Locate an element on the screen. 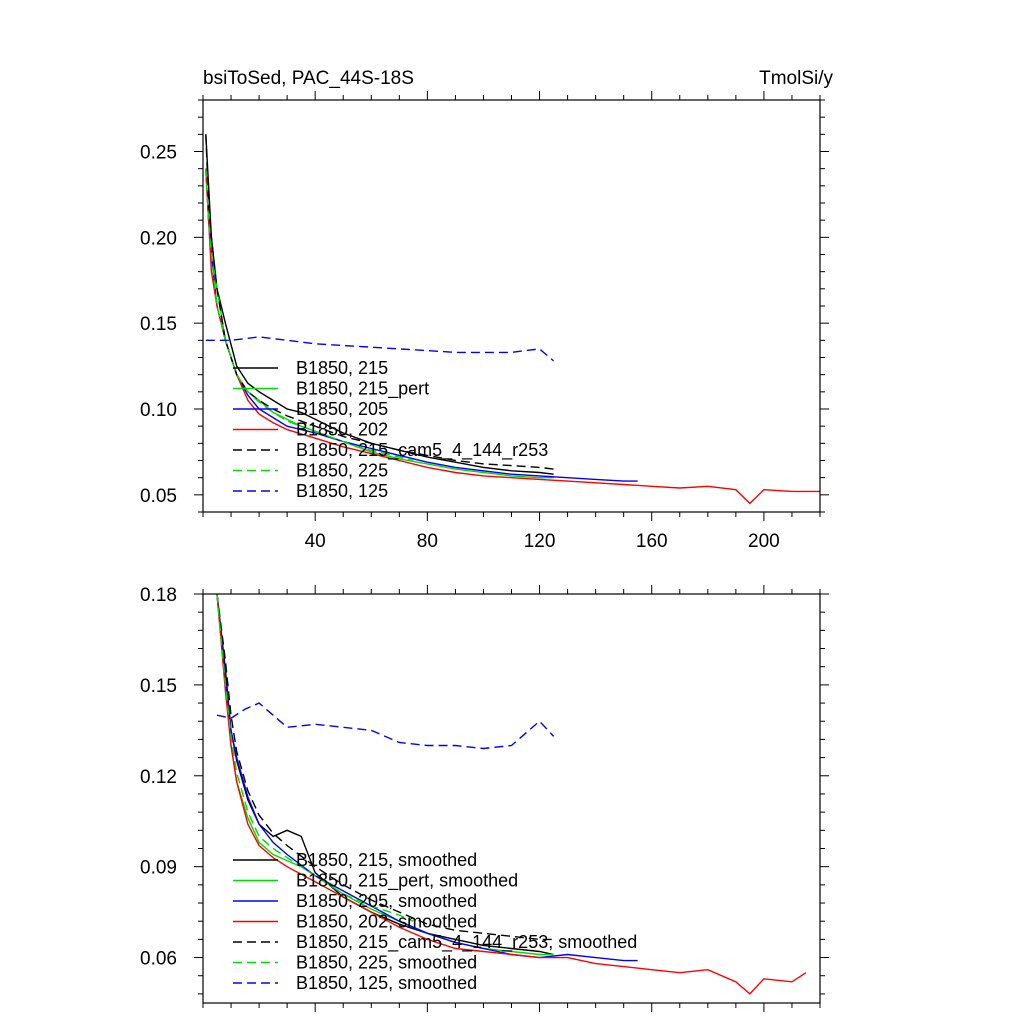  y-tick-label: 0.09 is located at coordinates (158, 868).